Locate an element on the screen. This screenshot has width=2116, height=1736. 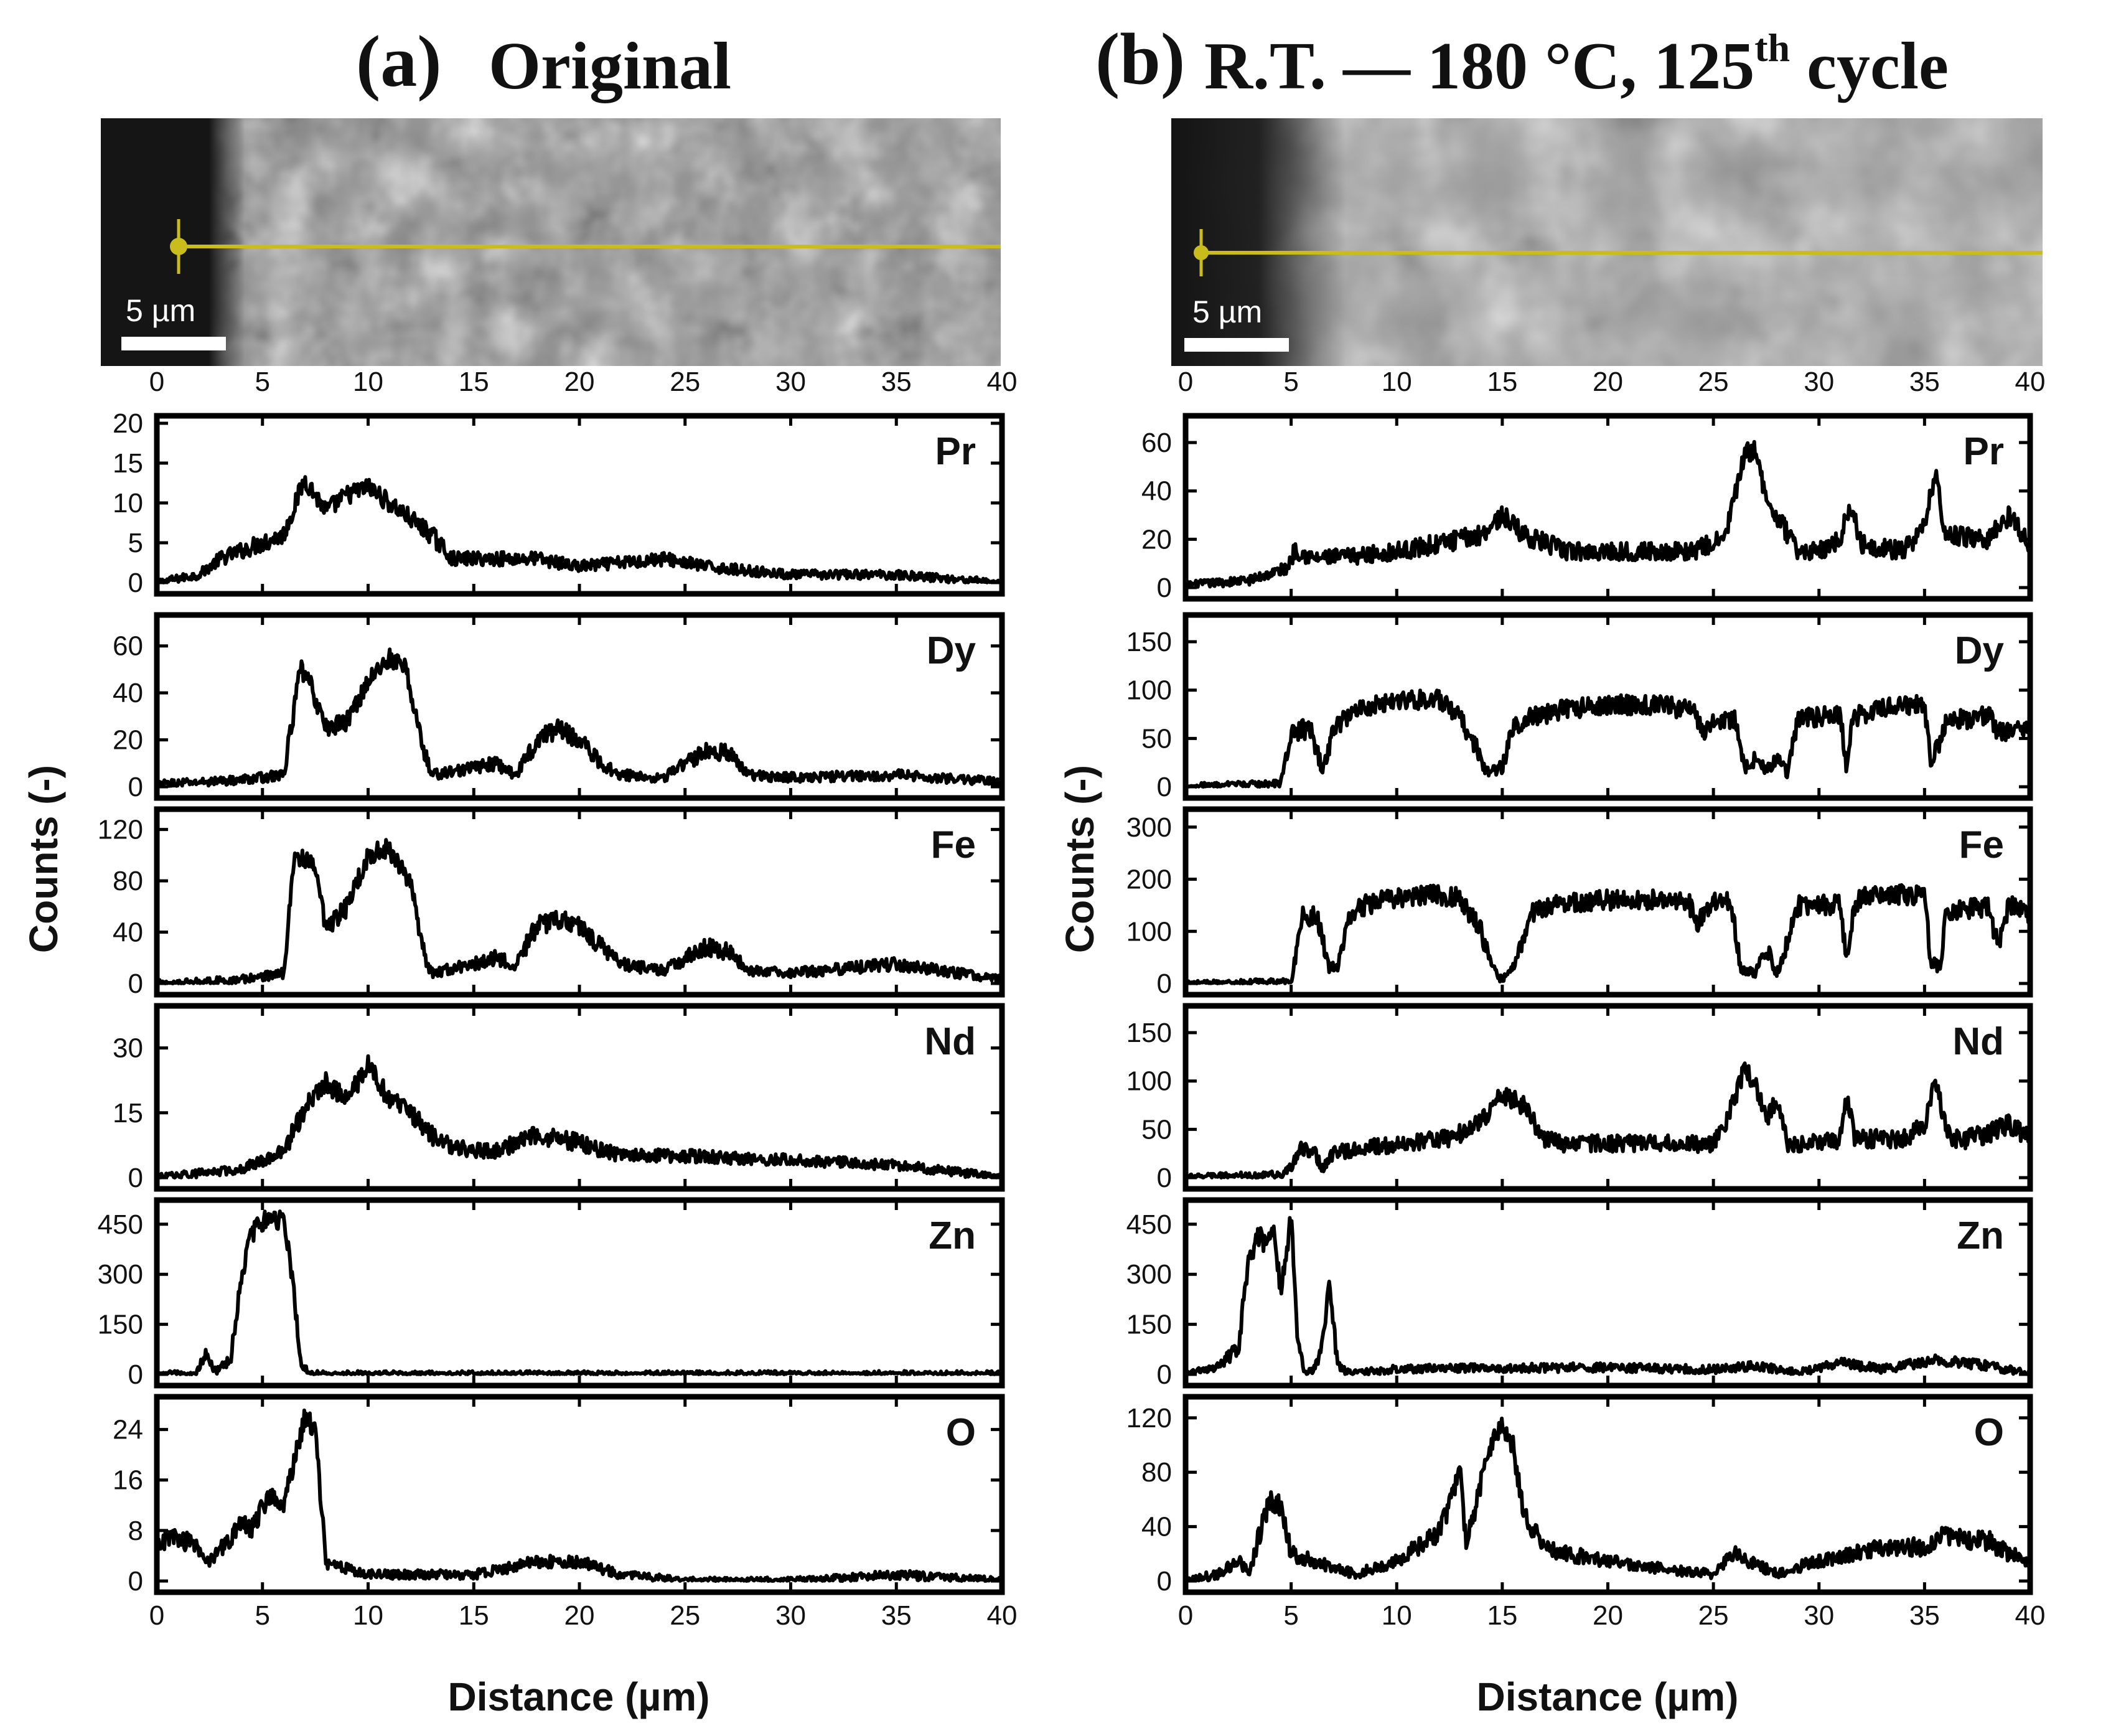
element-label: O is located at coordinates (1989, 1433).